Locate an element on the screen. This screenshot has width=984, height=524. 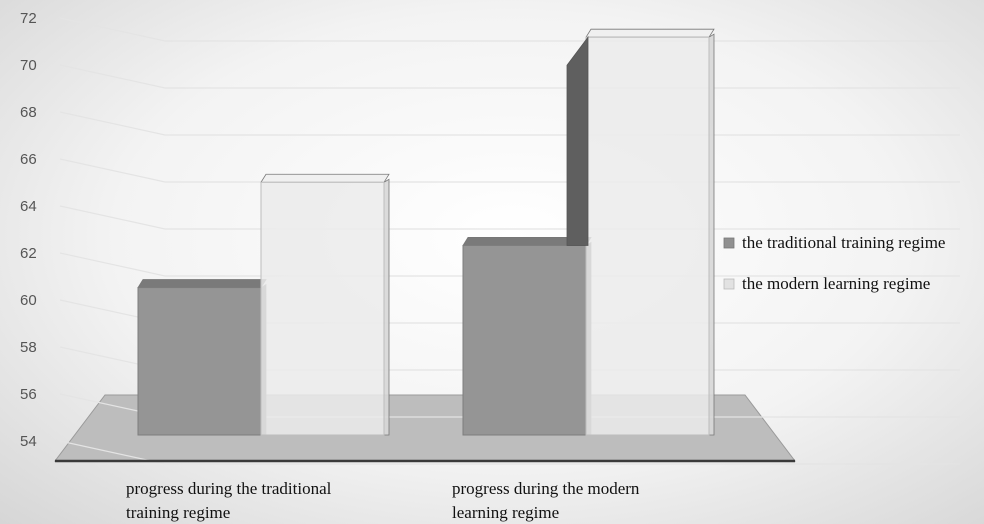
y-tick-label: 54 is located at coordinates (28, 441).